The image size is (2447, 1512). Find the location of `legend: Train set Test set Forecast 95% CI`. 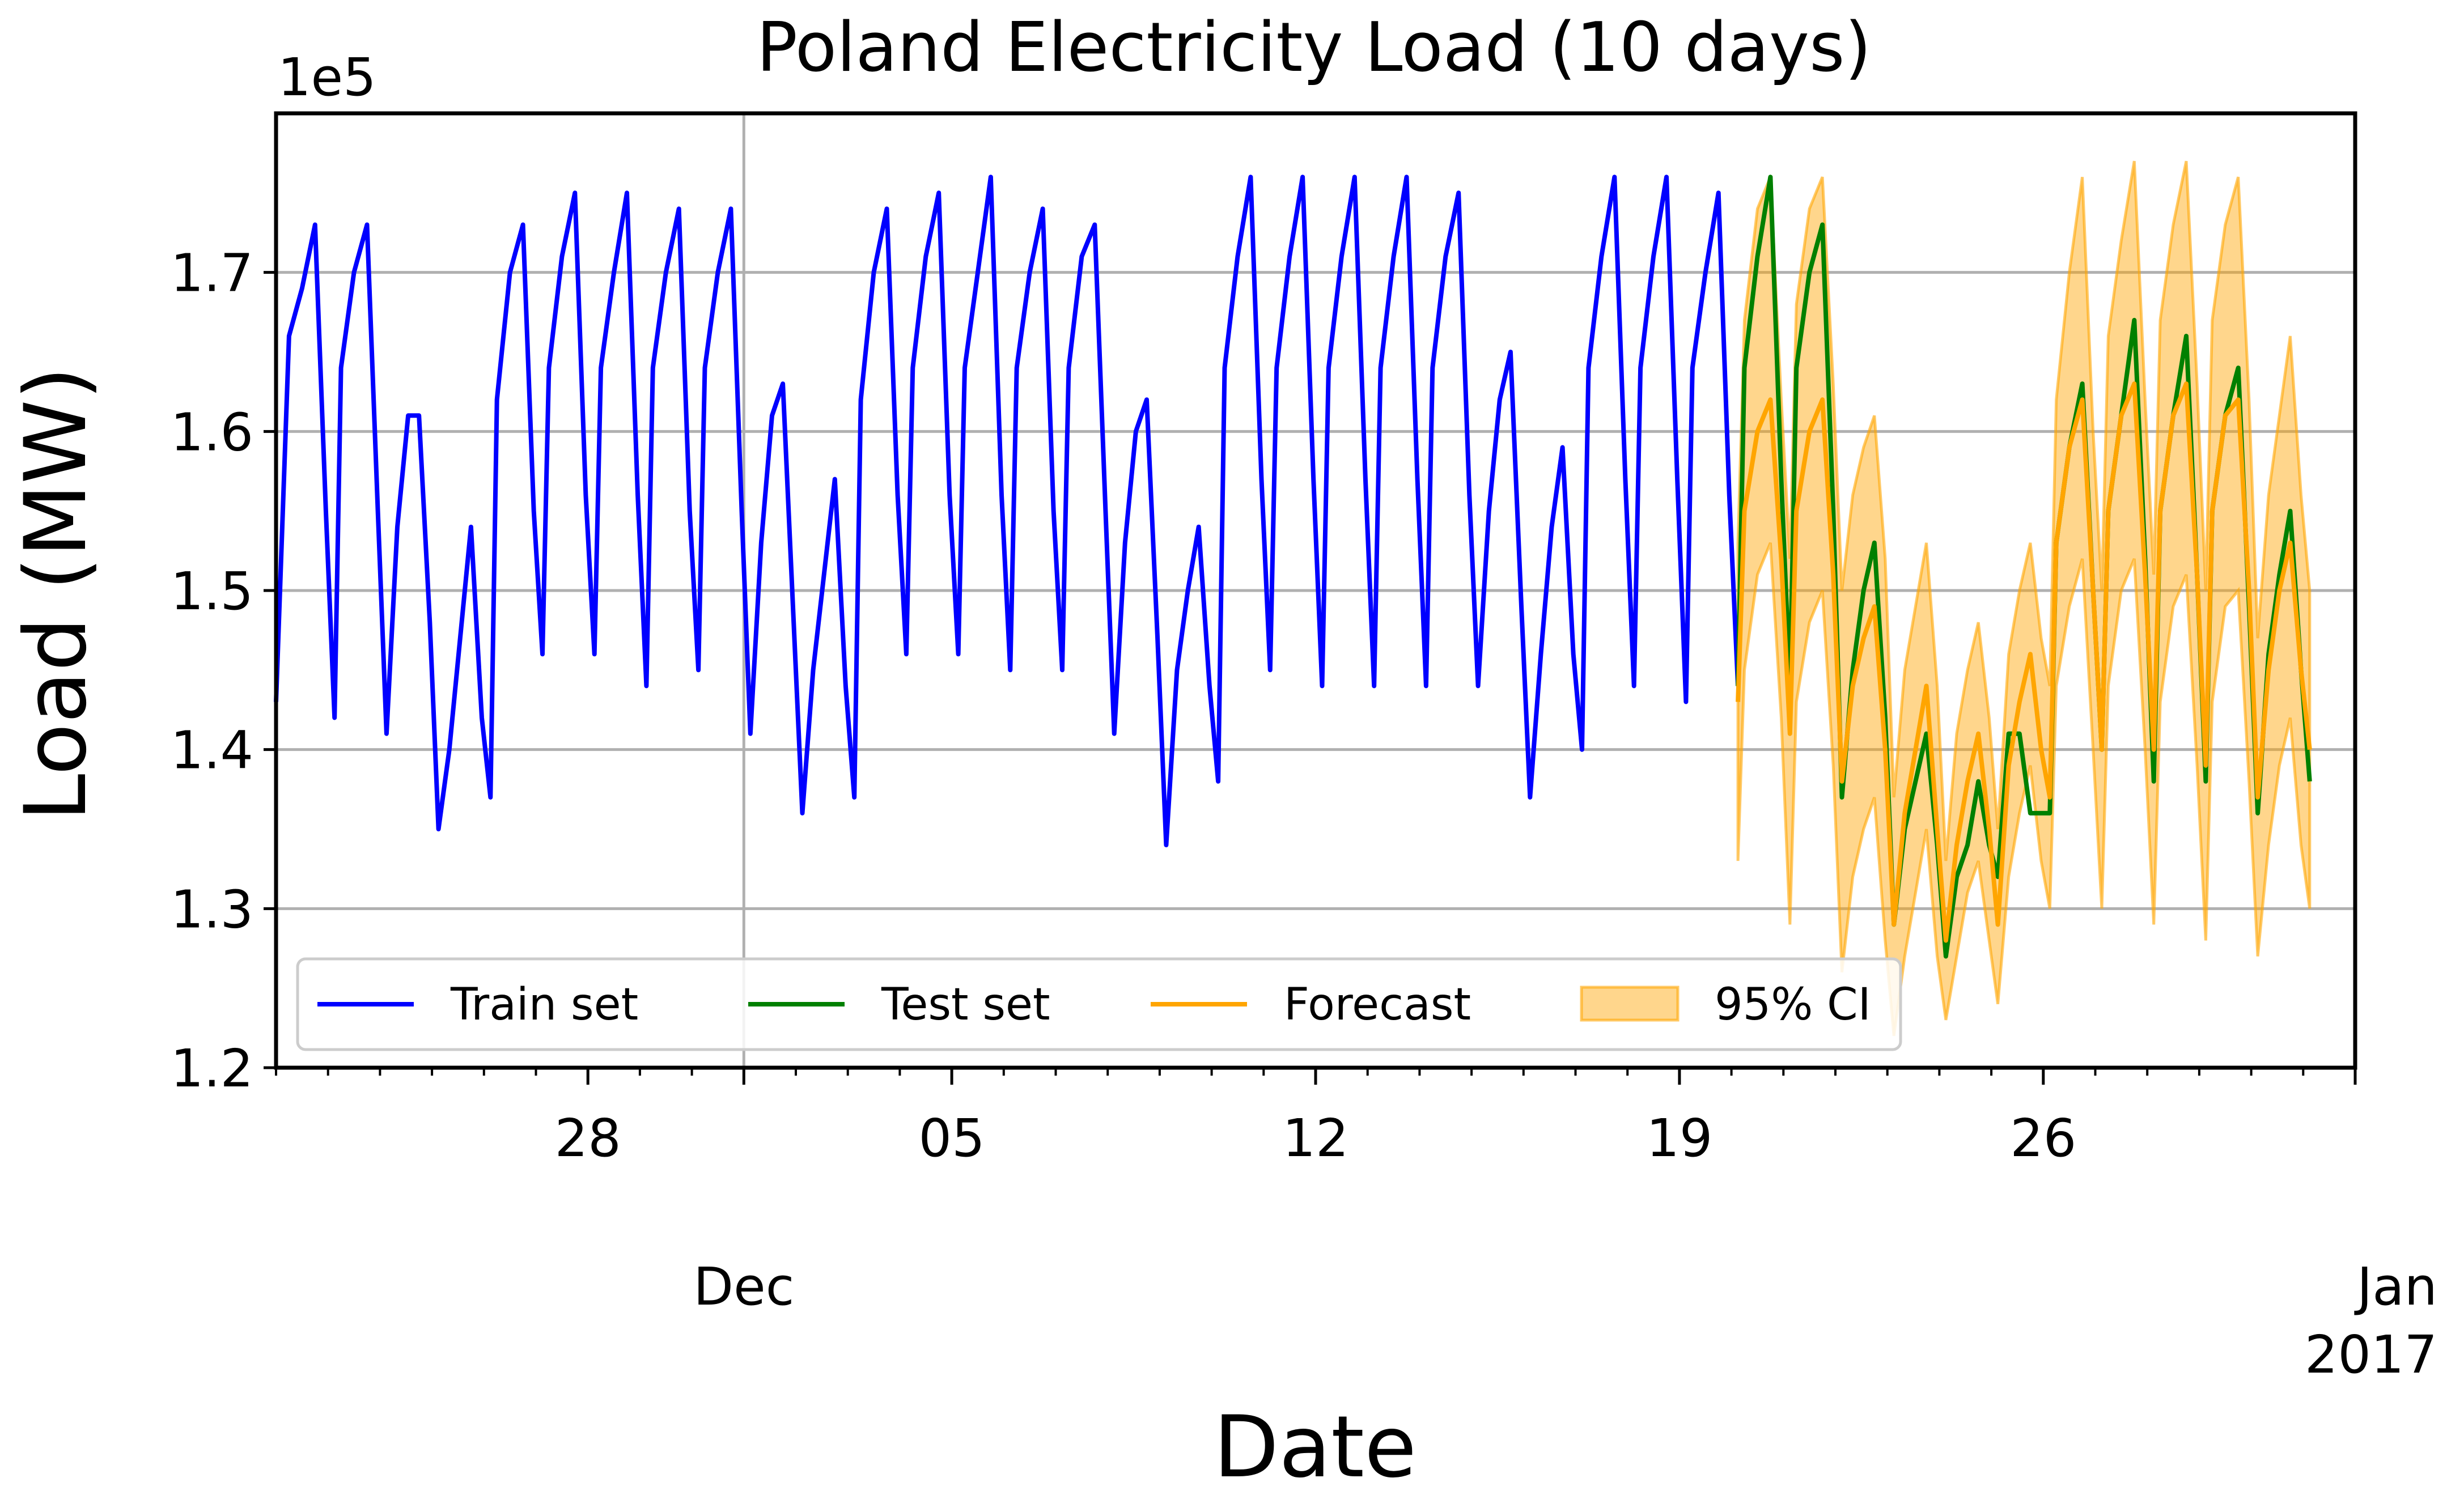

legend: Train set Test set Forecast 95% CI is located at coordinates (1099, 1004).